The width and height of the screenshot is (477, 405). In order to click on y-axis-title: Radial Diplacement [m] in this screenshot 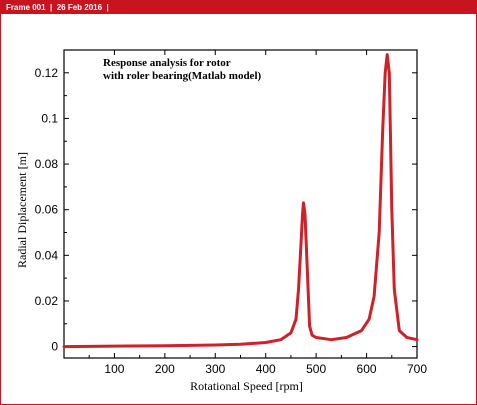, I will do `click(22, 210)`.